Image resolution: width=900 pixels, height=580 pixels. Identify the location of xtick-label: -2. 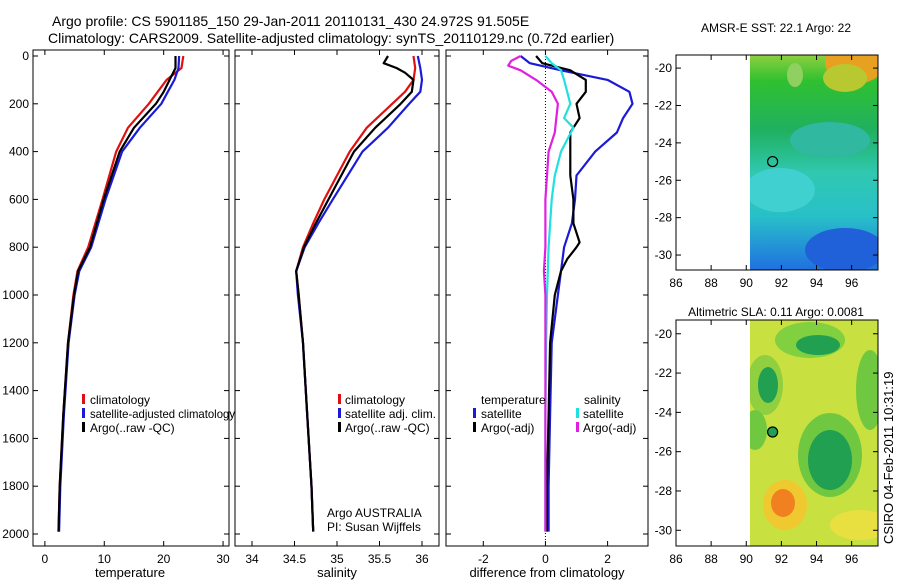
(483, 559).